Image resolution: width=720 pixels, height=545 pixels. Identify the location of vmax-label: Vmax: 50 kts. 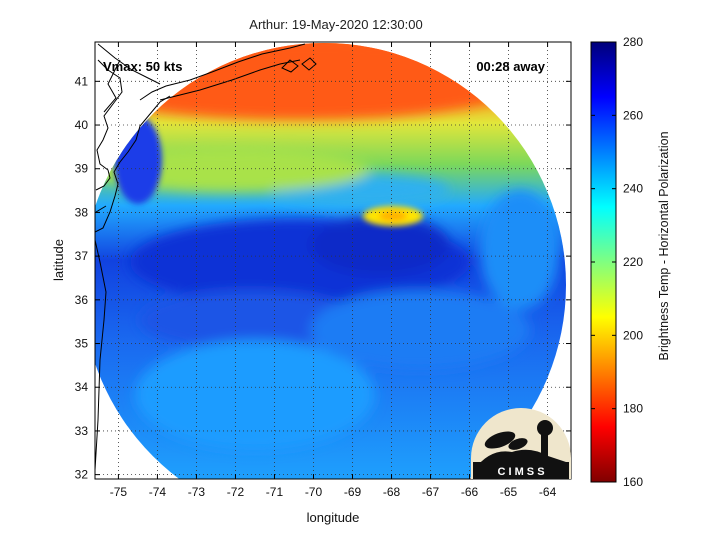
(143, 66).